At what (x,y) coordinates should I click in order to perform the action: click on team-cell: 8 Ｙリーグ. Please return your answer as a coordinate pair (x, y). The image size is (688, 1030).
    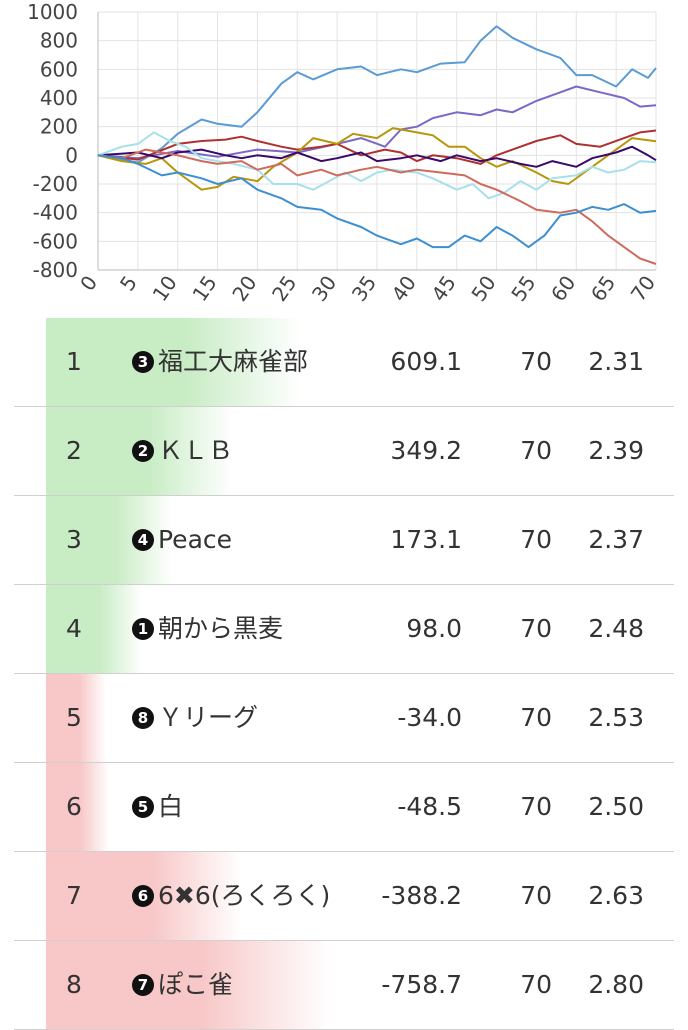
    Looking at the image, I should click on (195, 718).